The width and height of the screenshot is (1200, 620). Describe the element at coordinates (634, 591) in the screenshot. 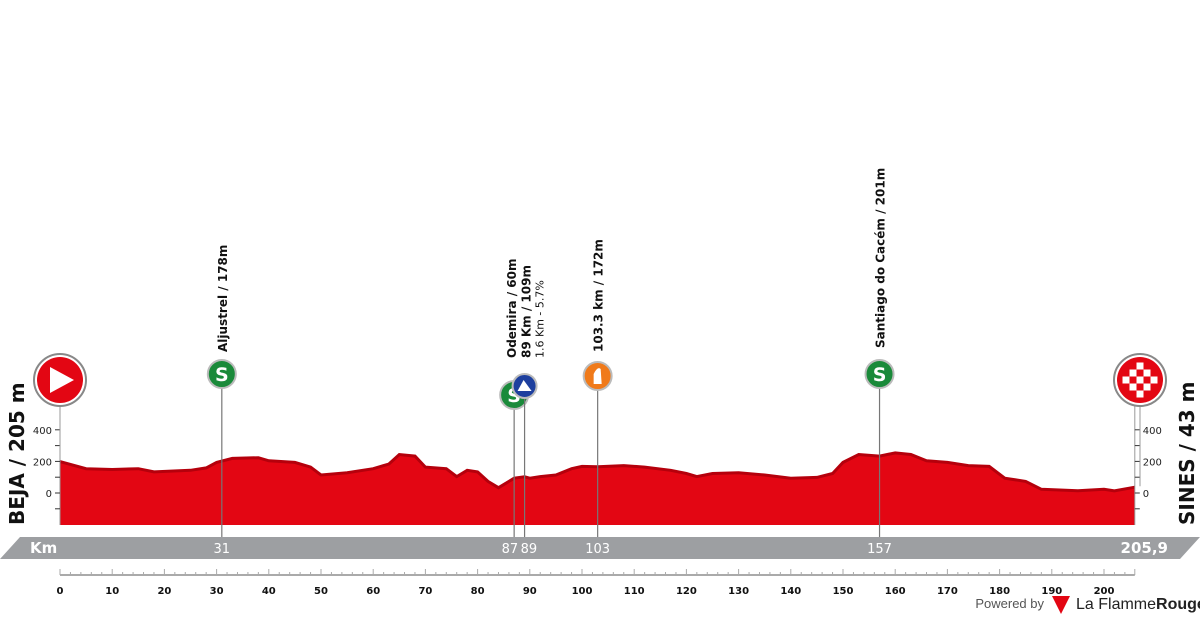

I see `x-tick-label: 110` at that location.